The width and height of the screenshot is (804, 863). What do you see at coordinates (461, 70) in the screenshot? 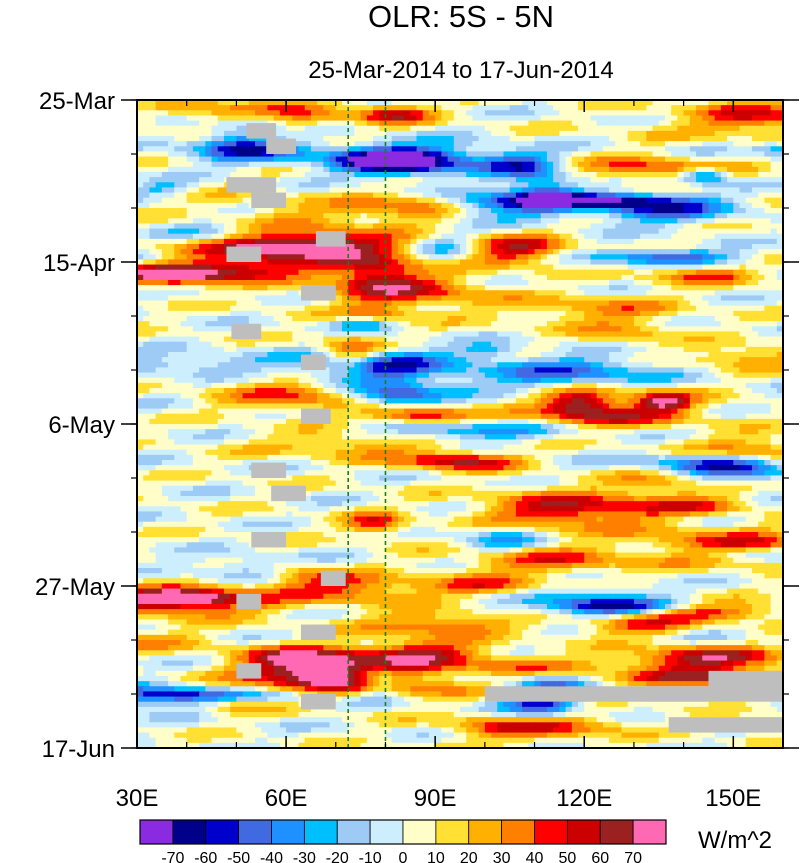
I see `chart-subtitle: 25-Mar-2014 to 17-Jun-2014` at bounding box center [461, 70].